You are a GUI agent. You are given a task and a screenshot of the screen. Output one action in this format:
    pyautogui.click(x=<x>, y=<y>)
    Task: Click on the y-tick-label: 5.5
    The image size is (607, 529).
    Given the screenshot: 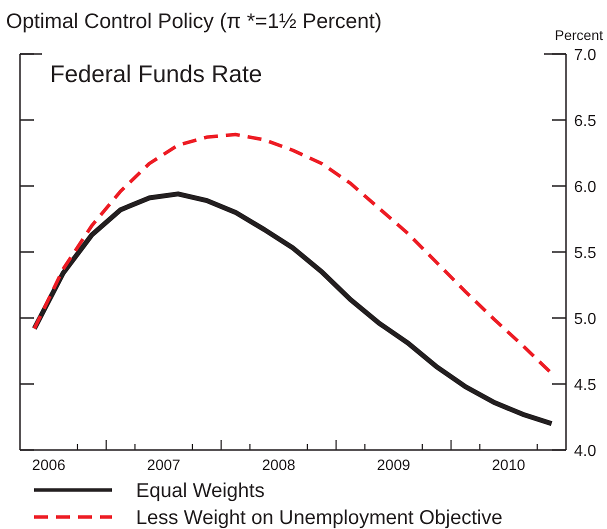 What is the action you would take?
    pyautogui.click(x=585, y=253)
    